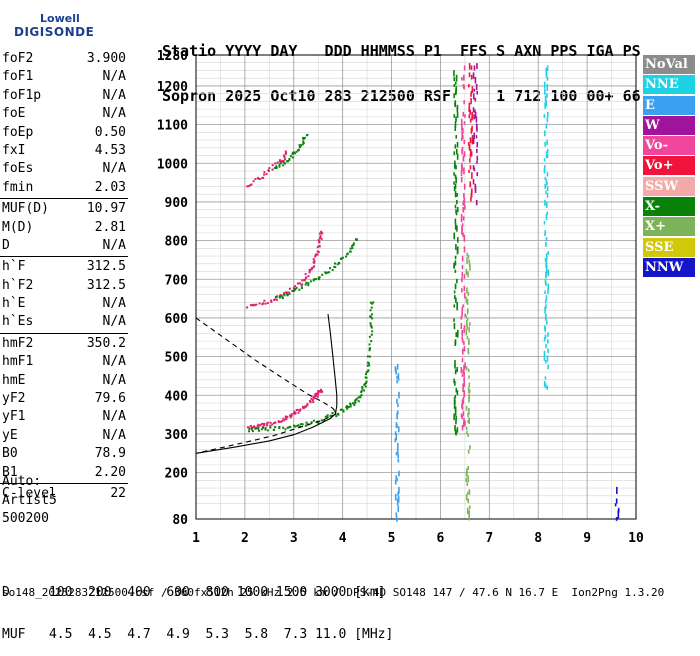 The image size is (700, 656). What do you see at coordinates (106, 209) in the screenshot?
I see `param-value: 10.97` at bounding box center [106, 209].